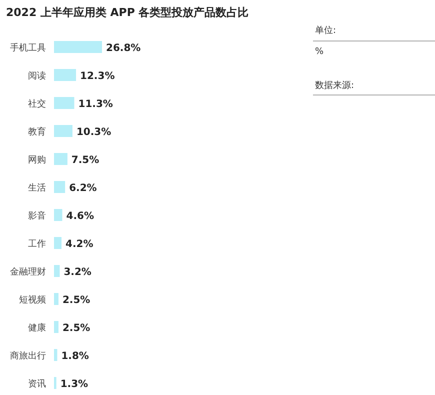 The width and height of the screenshot is (435, 395). I want to click on y-tick-label: 资讯, so click(37, 384).